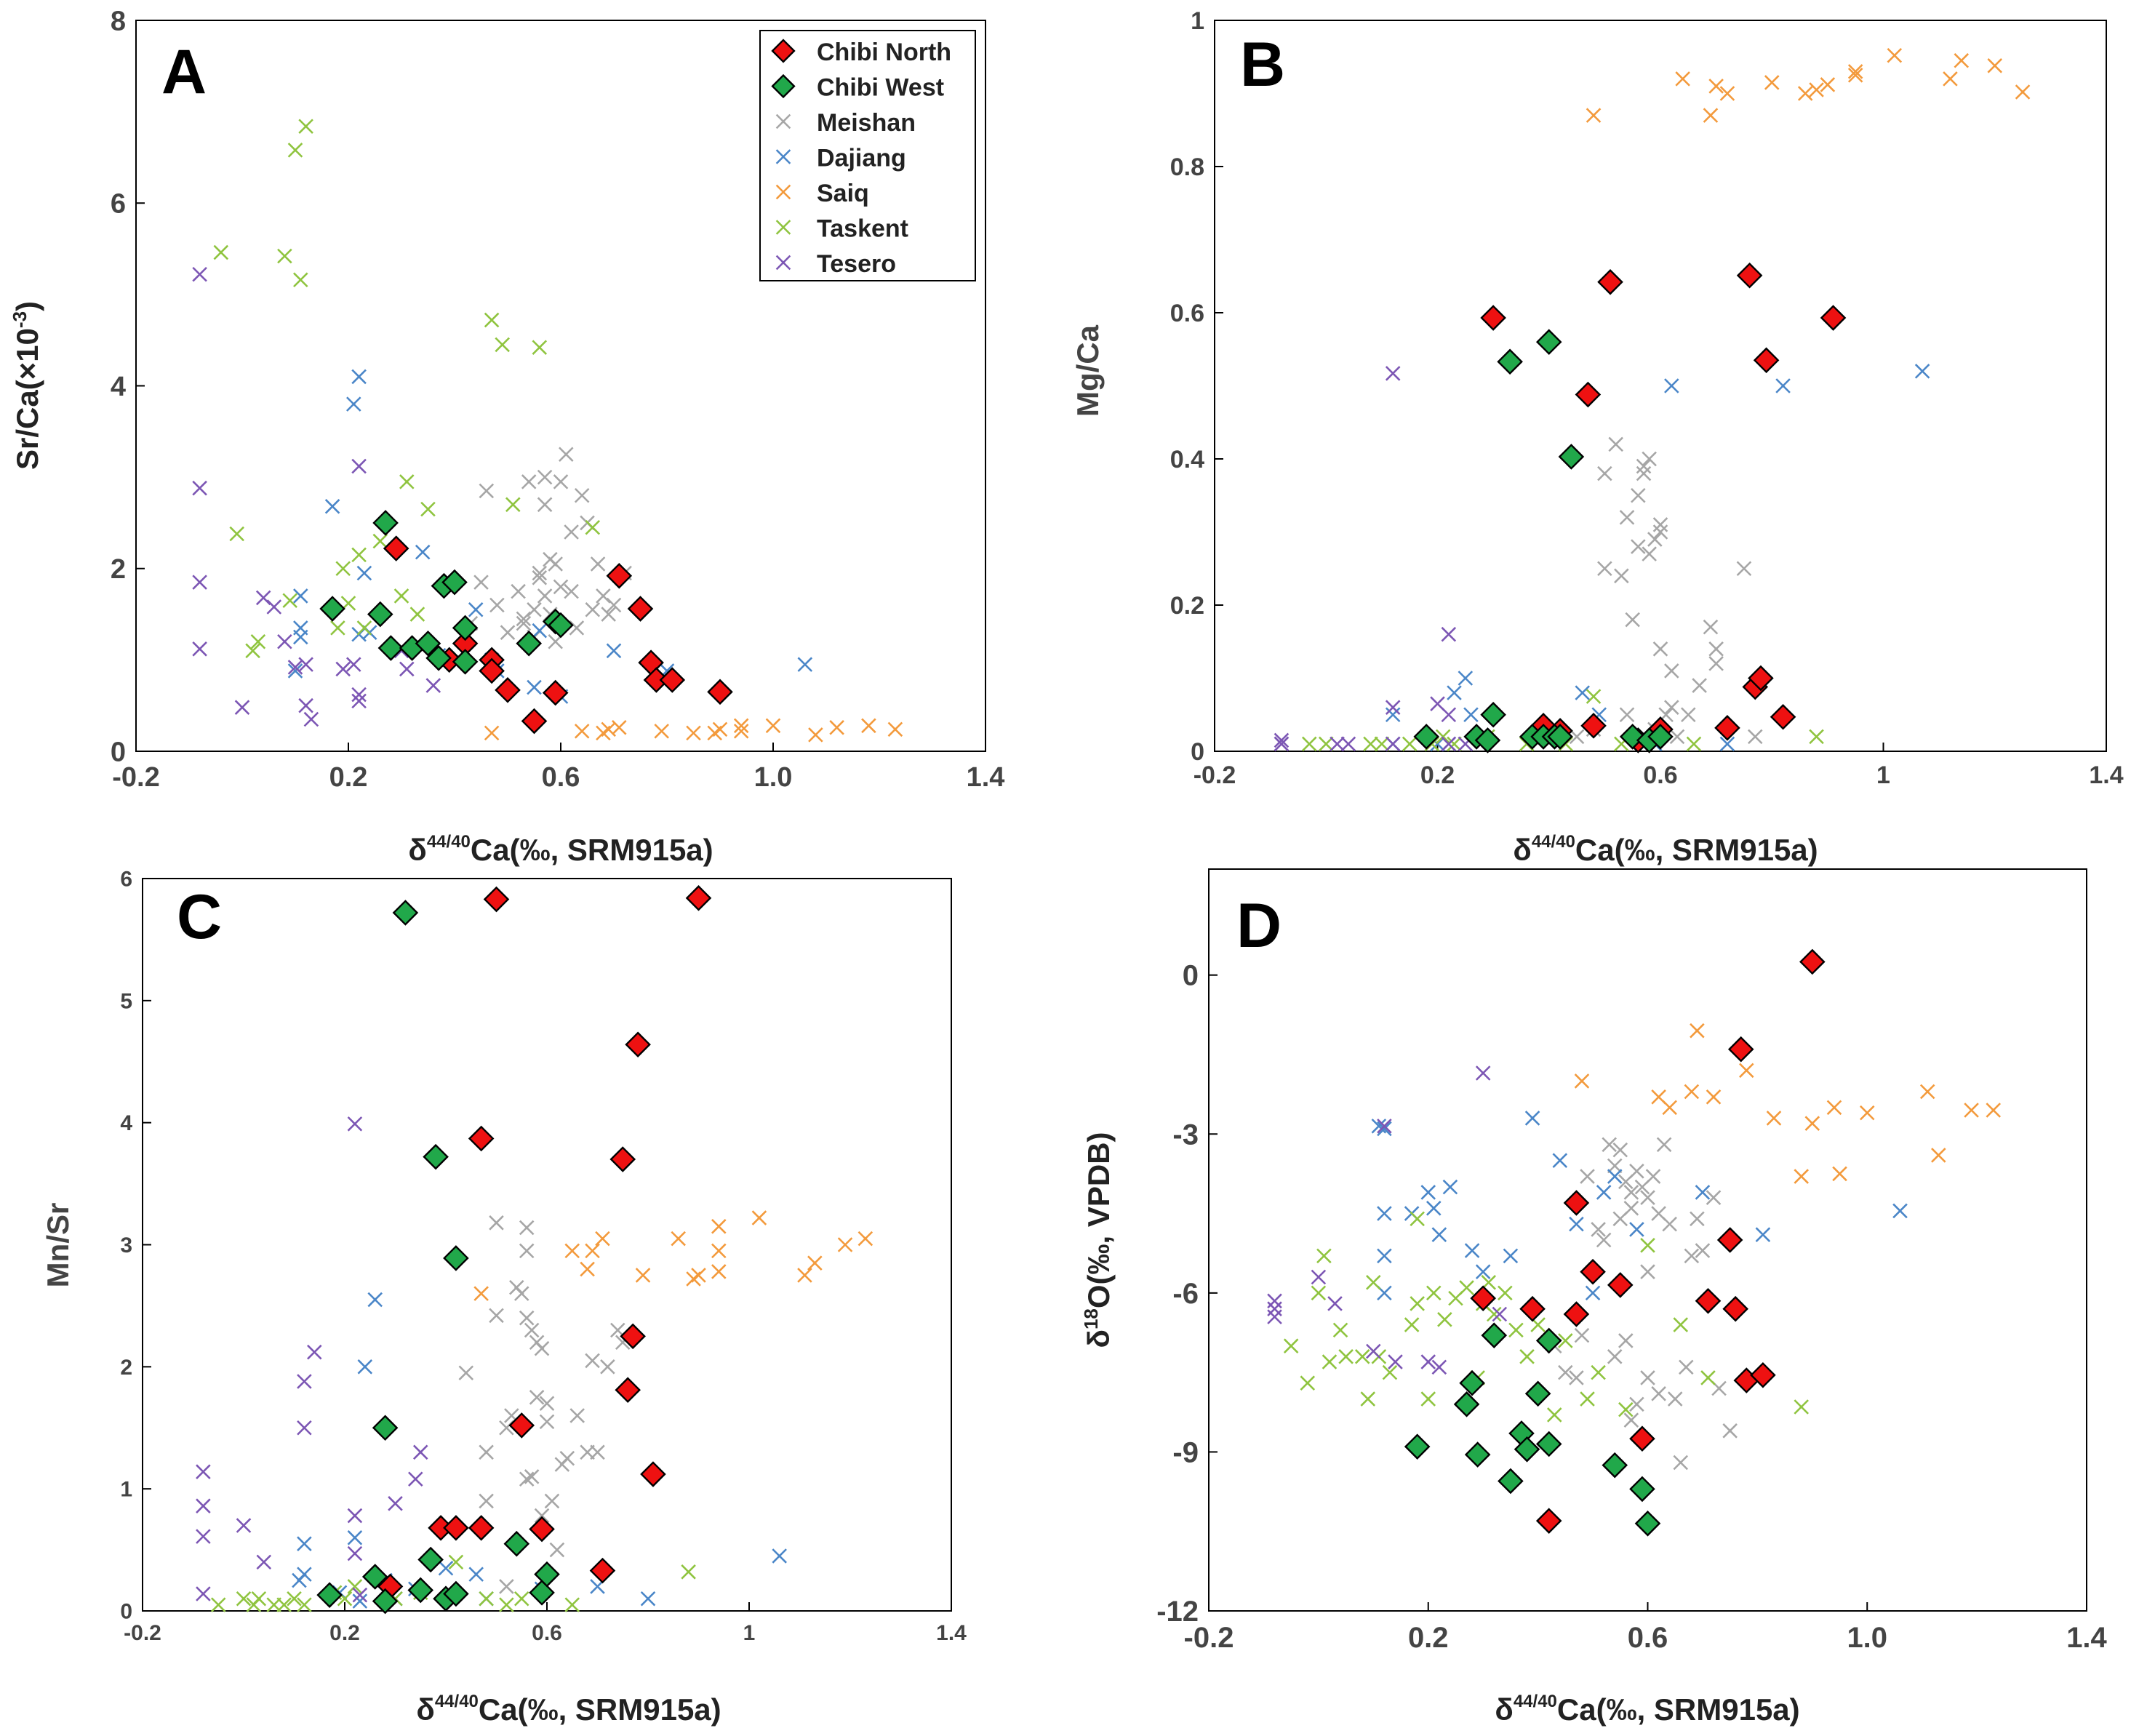 This screenshot has width=2131, height=1736. Describe the element at coordinates (118, 204) in the screenshot. I see `y-tick-label-a-3: 6` at that location.